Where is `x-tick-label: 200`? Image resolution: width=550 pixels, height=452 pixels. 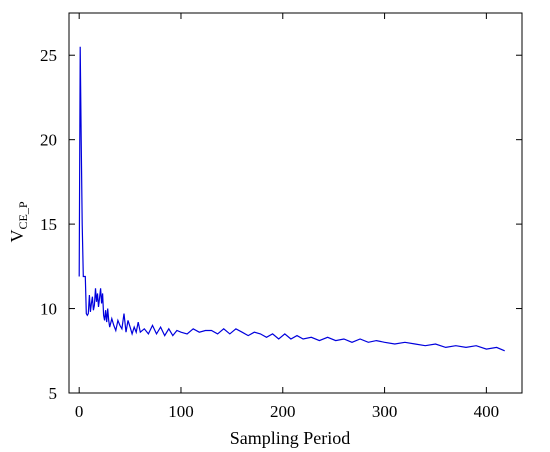
x-tick-label: 200 is located at coordinates (283, 411).